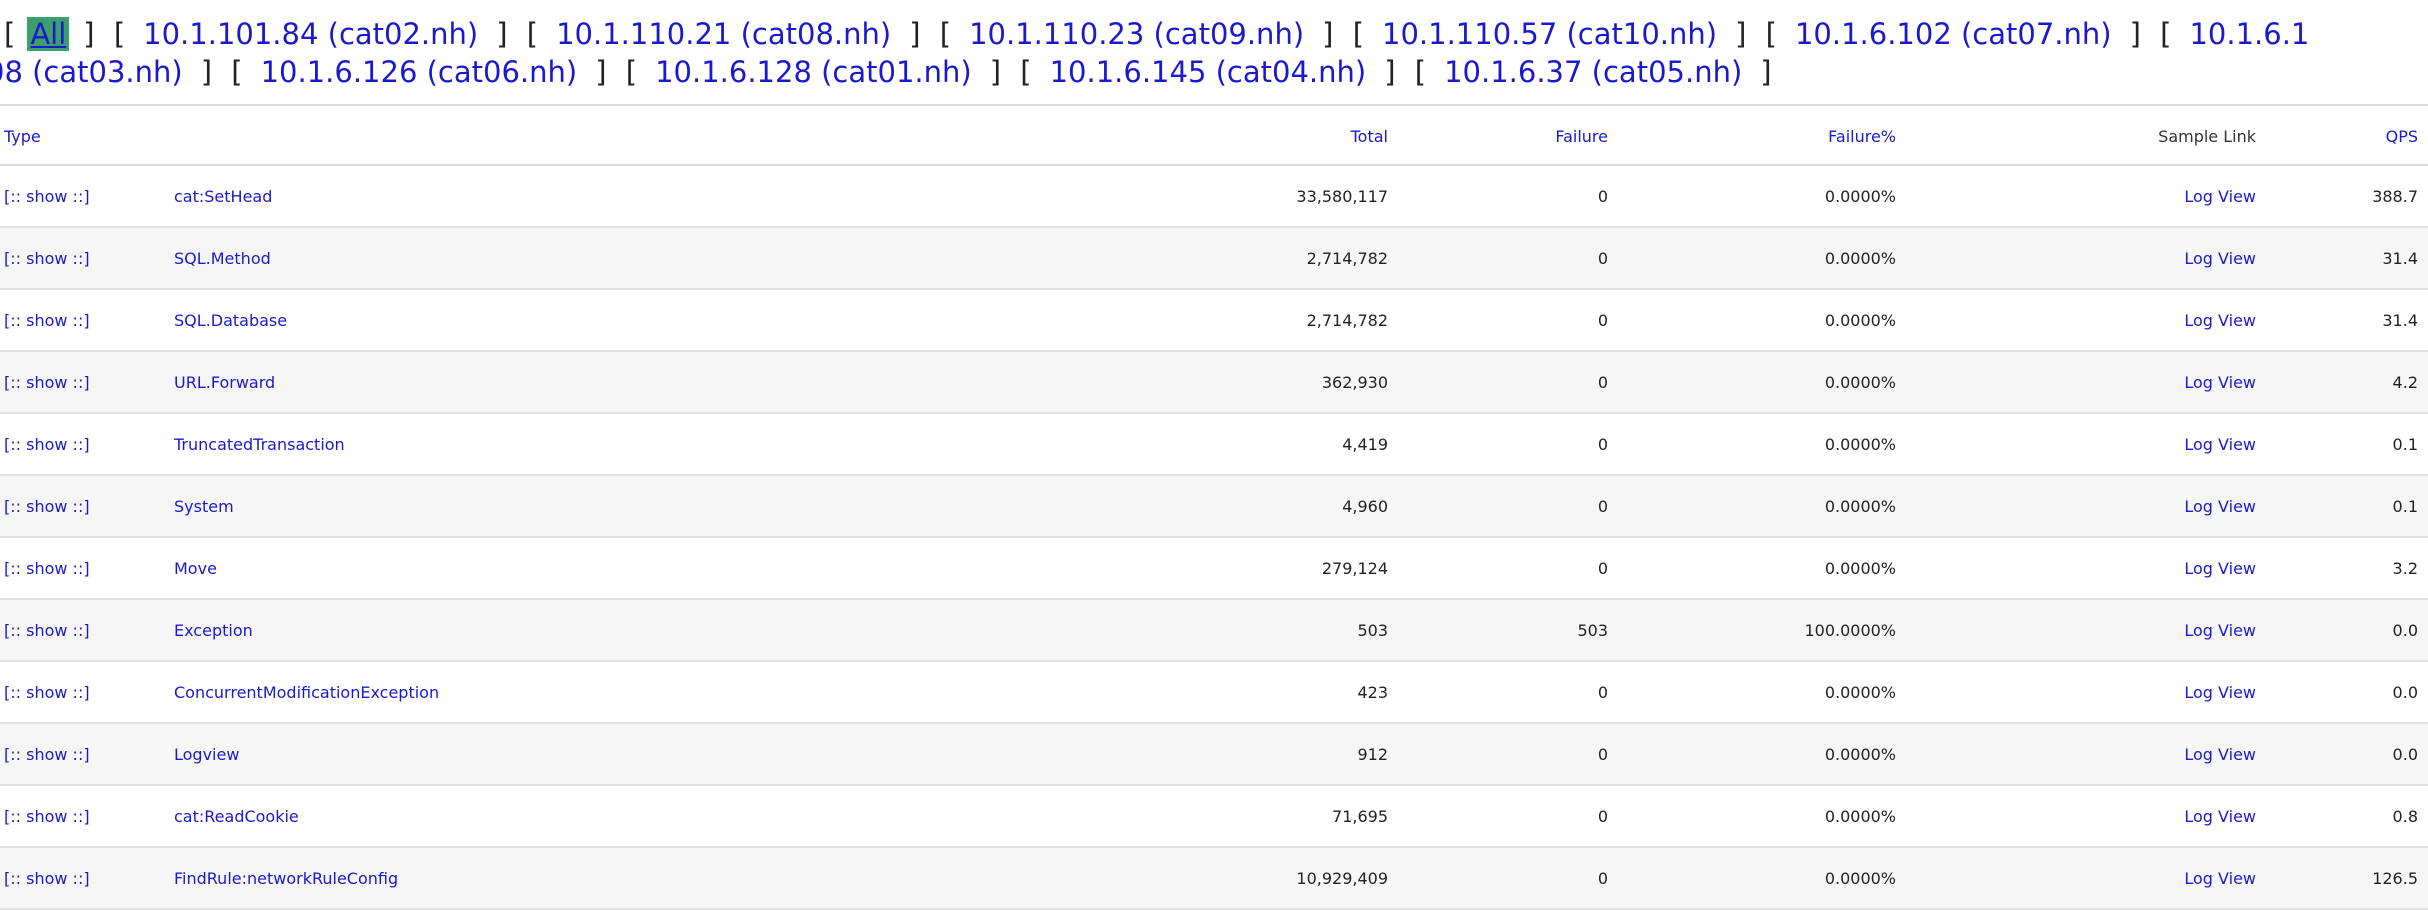 This screenshot has height=918, width=2428. I want to click on header-failure: Failure, so click(1581, 136).